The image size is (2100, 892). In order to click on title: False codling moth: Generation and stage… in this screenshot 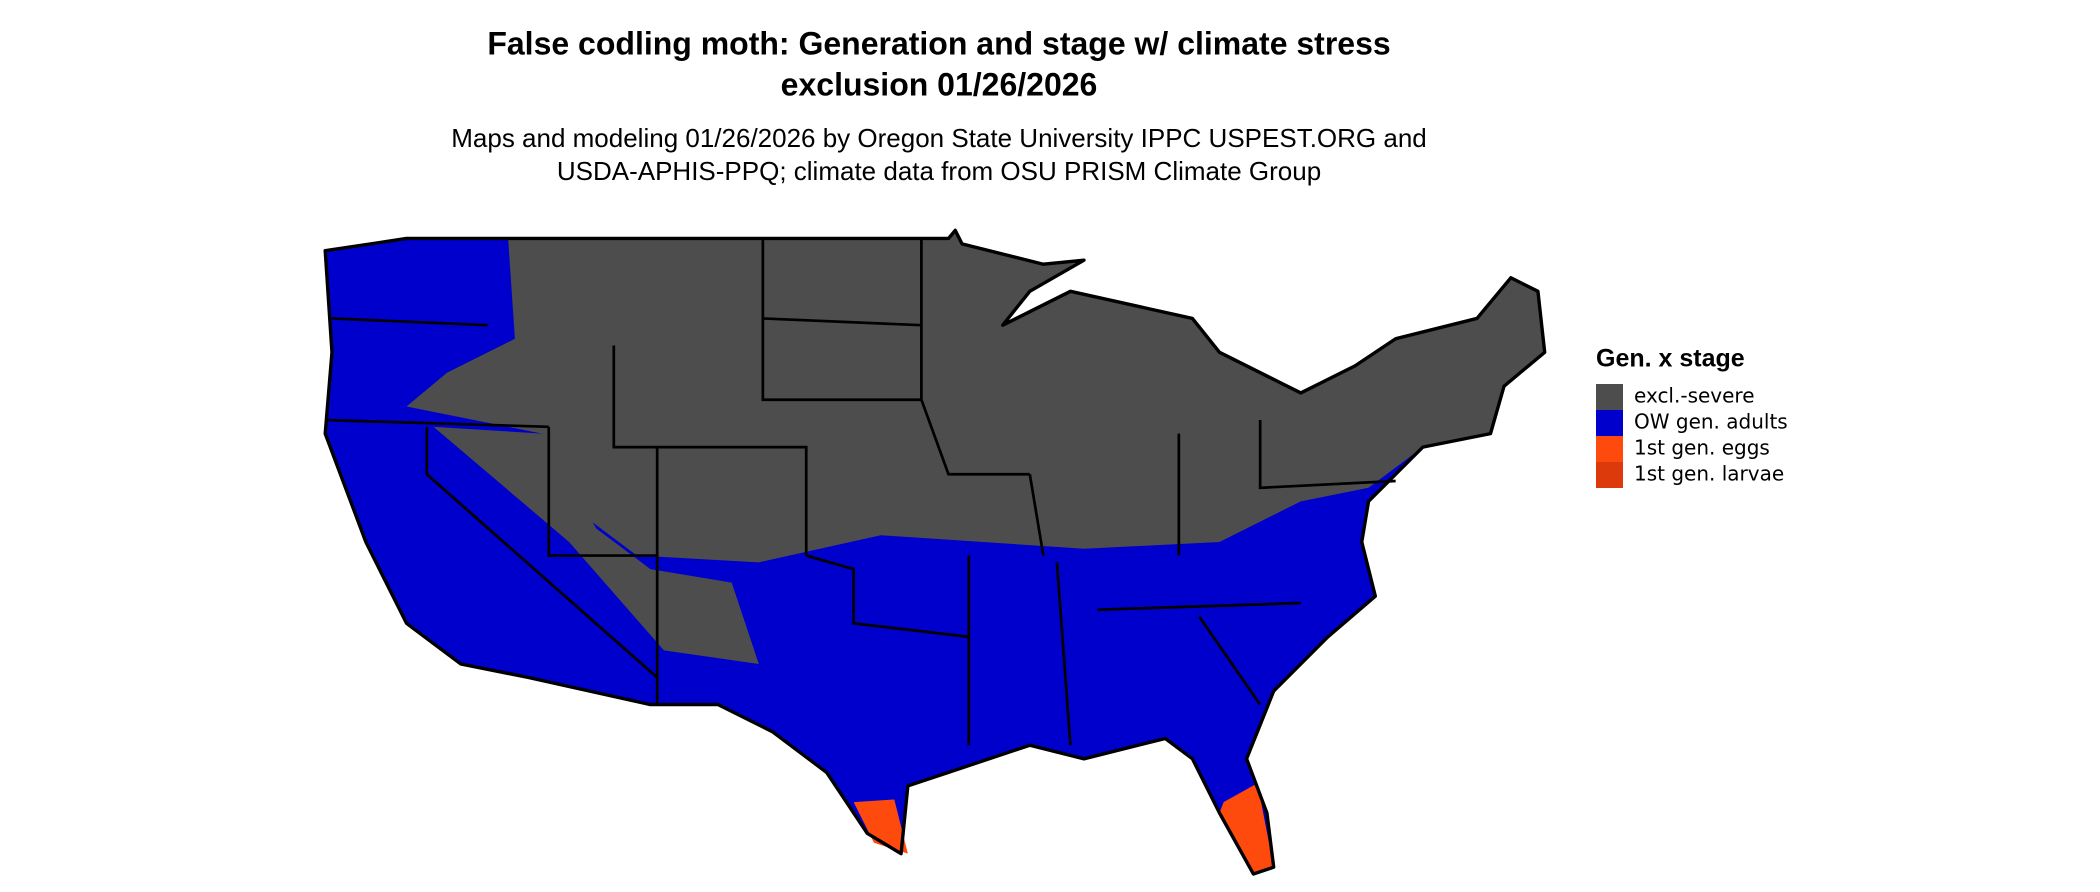, I will do `click(938, 43)`.